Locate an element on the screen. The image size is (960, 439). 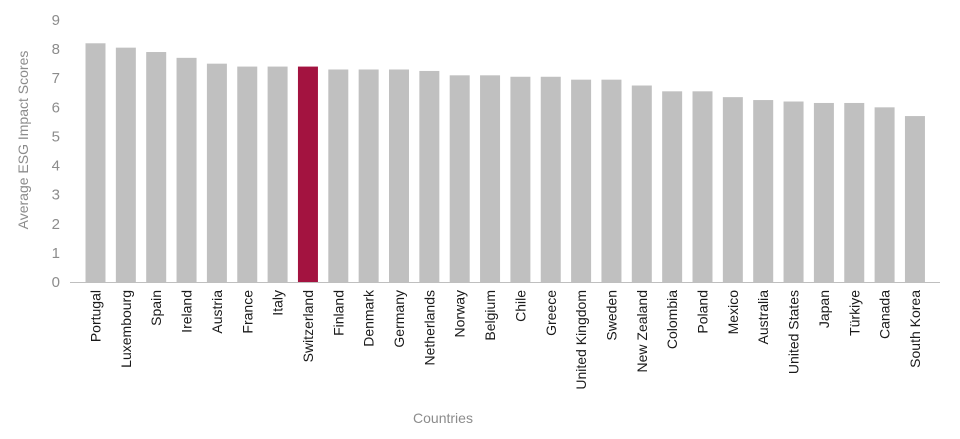
bar-sweden is located at coordinates (611, 180).